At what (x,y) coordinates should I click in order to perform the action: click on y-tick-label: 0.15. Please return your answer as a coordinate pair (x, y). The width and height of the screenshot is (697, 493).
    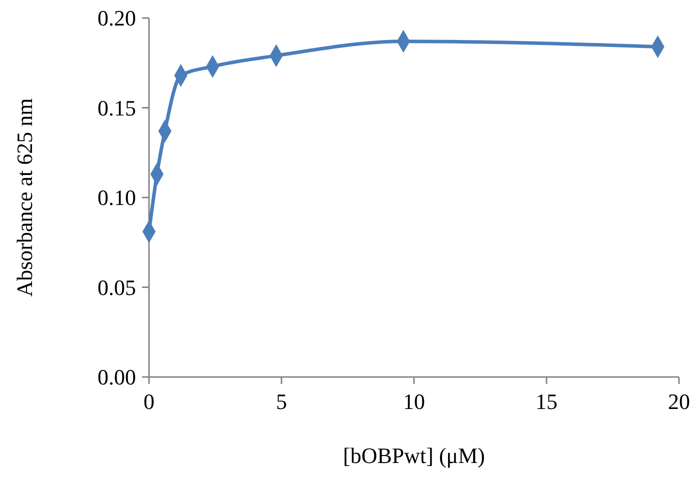
    Looking at the image, I should click on (117, 107).